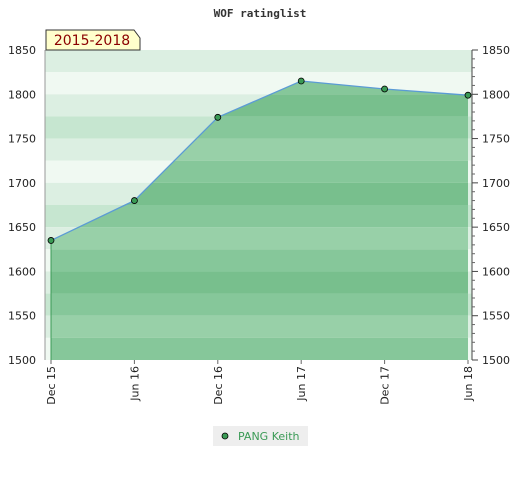 This screenshot has height=480, width=520. I want to click on period-badge-shape, so click(93, 40).